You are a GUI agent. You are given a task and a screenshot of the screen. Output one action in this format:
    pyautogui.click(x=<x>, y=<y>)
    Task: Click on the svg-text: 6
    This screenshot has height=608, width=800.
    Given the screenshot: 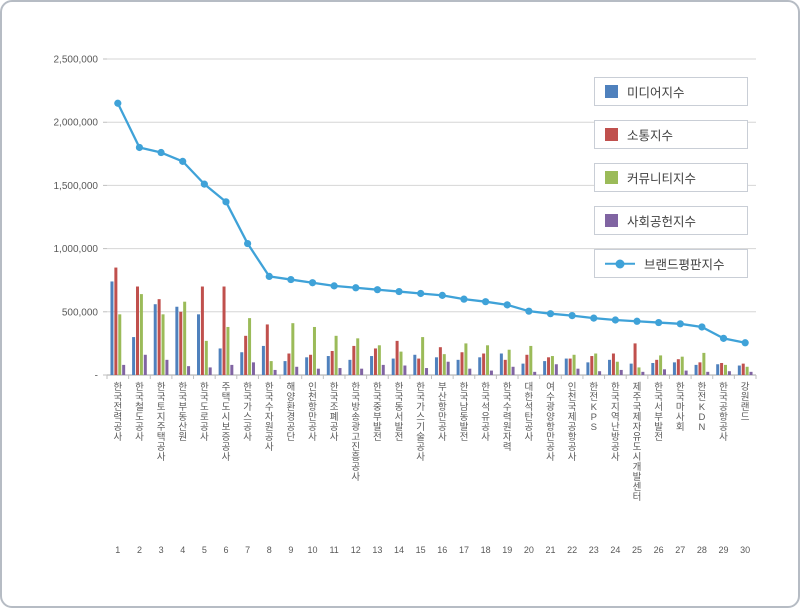 What is the action you would take?
    pyautogui.click(x=225, y=550)
    